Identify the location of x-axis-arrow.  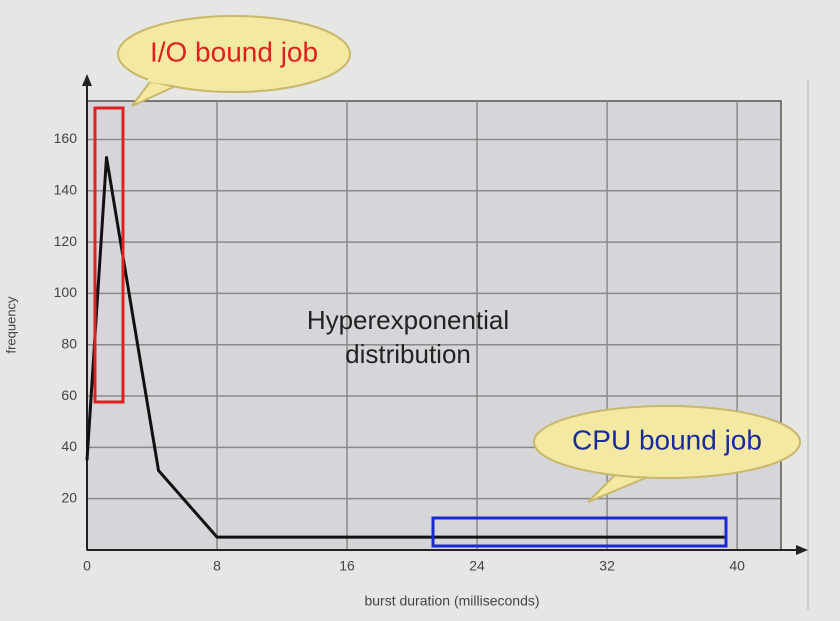
(802, 550).